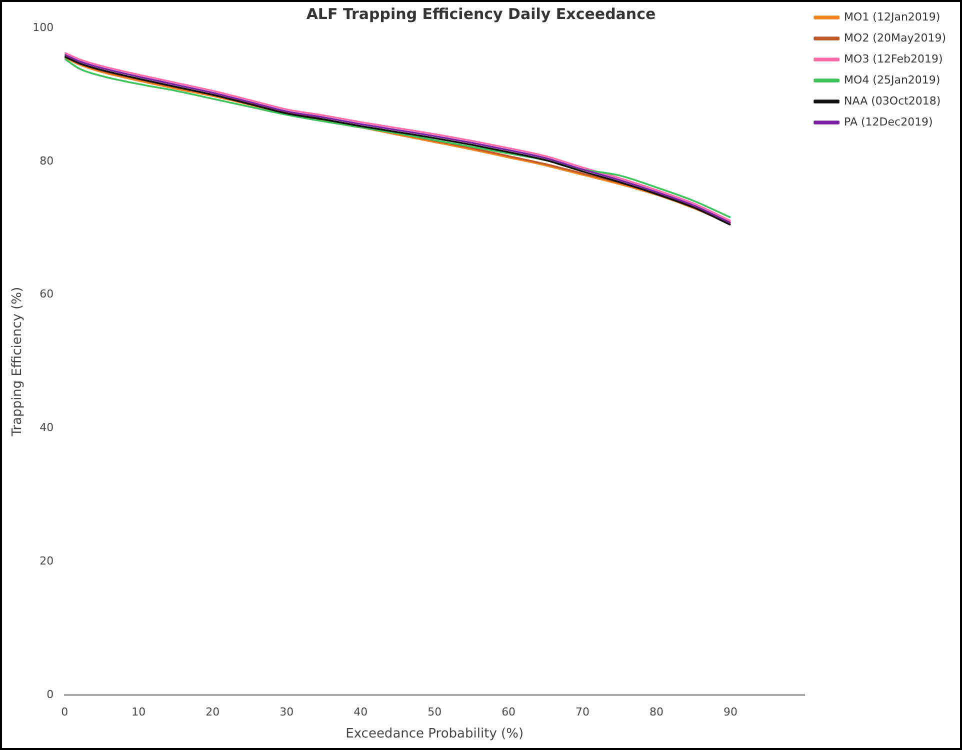 The image size is (962, 750). What do you see at coordinates (888, 121) in the screenshot?
I see `legend-label: PA (12Dec2019)` at bounding box center [888, 121].